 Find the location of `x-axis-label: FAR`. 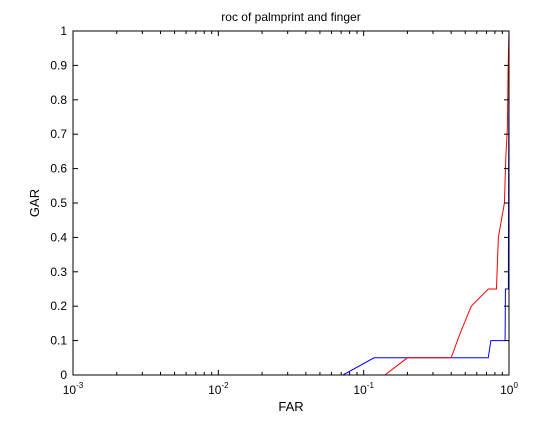

x-axis-label: FAR is located at coordinates (290, 406).